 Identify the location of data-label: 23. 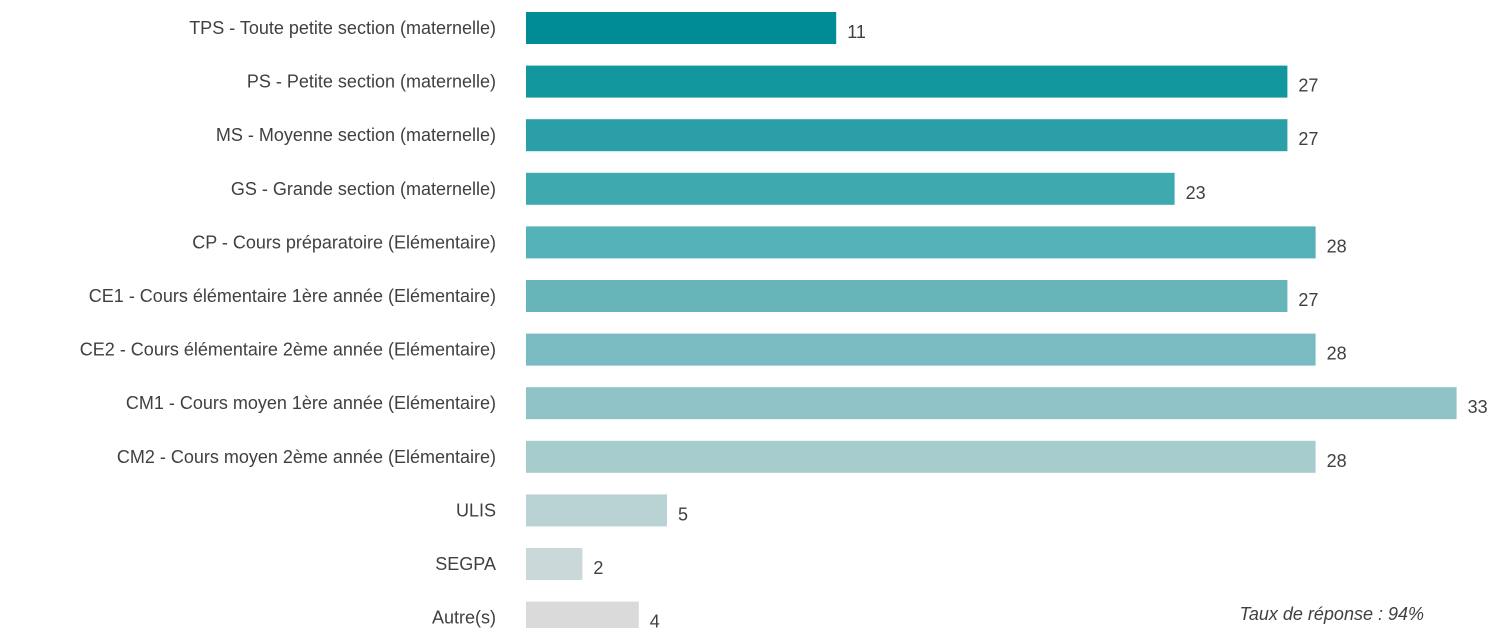
(1196, 193).